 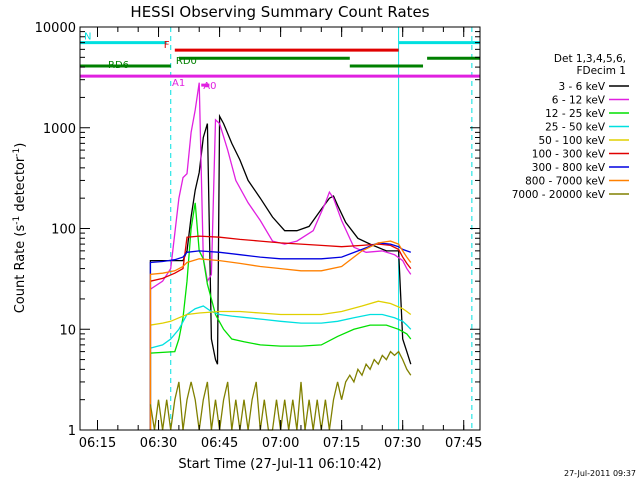 What do you see at coordinates (575, 114) in the screenshot?
I see `legend-label: 12 - 25 keV` at bounding box center [575, 114].